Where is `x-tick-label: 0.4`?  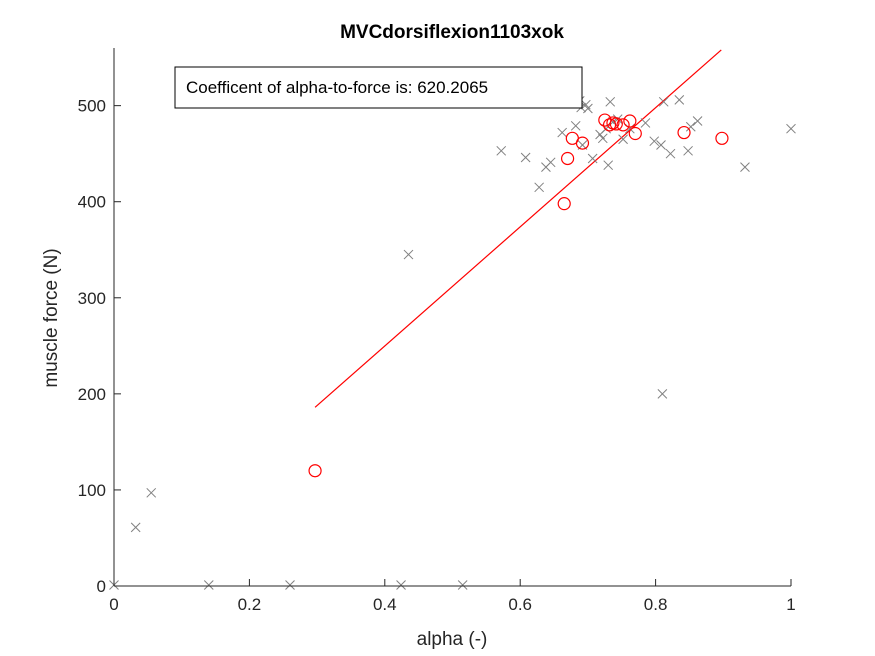 x-tick-label: 0.4 is located at coordinates (385, 604).